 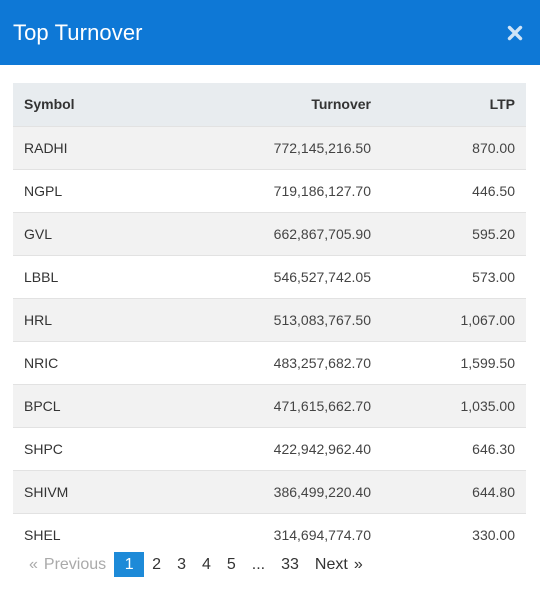 I want to click on ltp-cell: 646.30, so click(x=493, y=448).